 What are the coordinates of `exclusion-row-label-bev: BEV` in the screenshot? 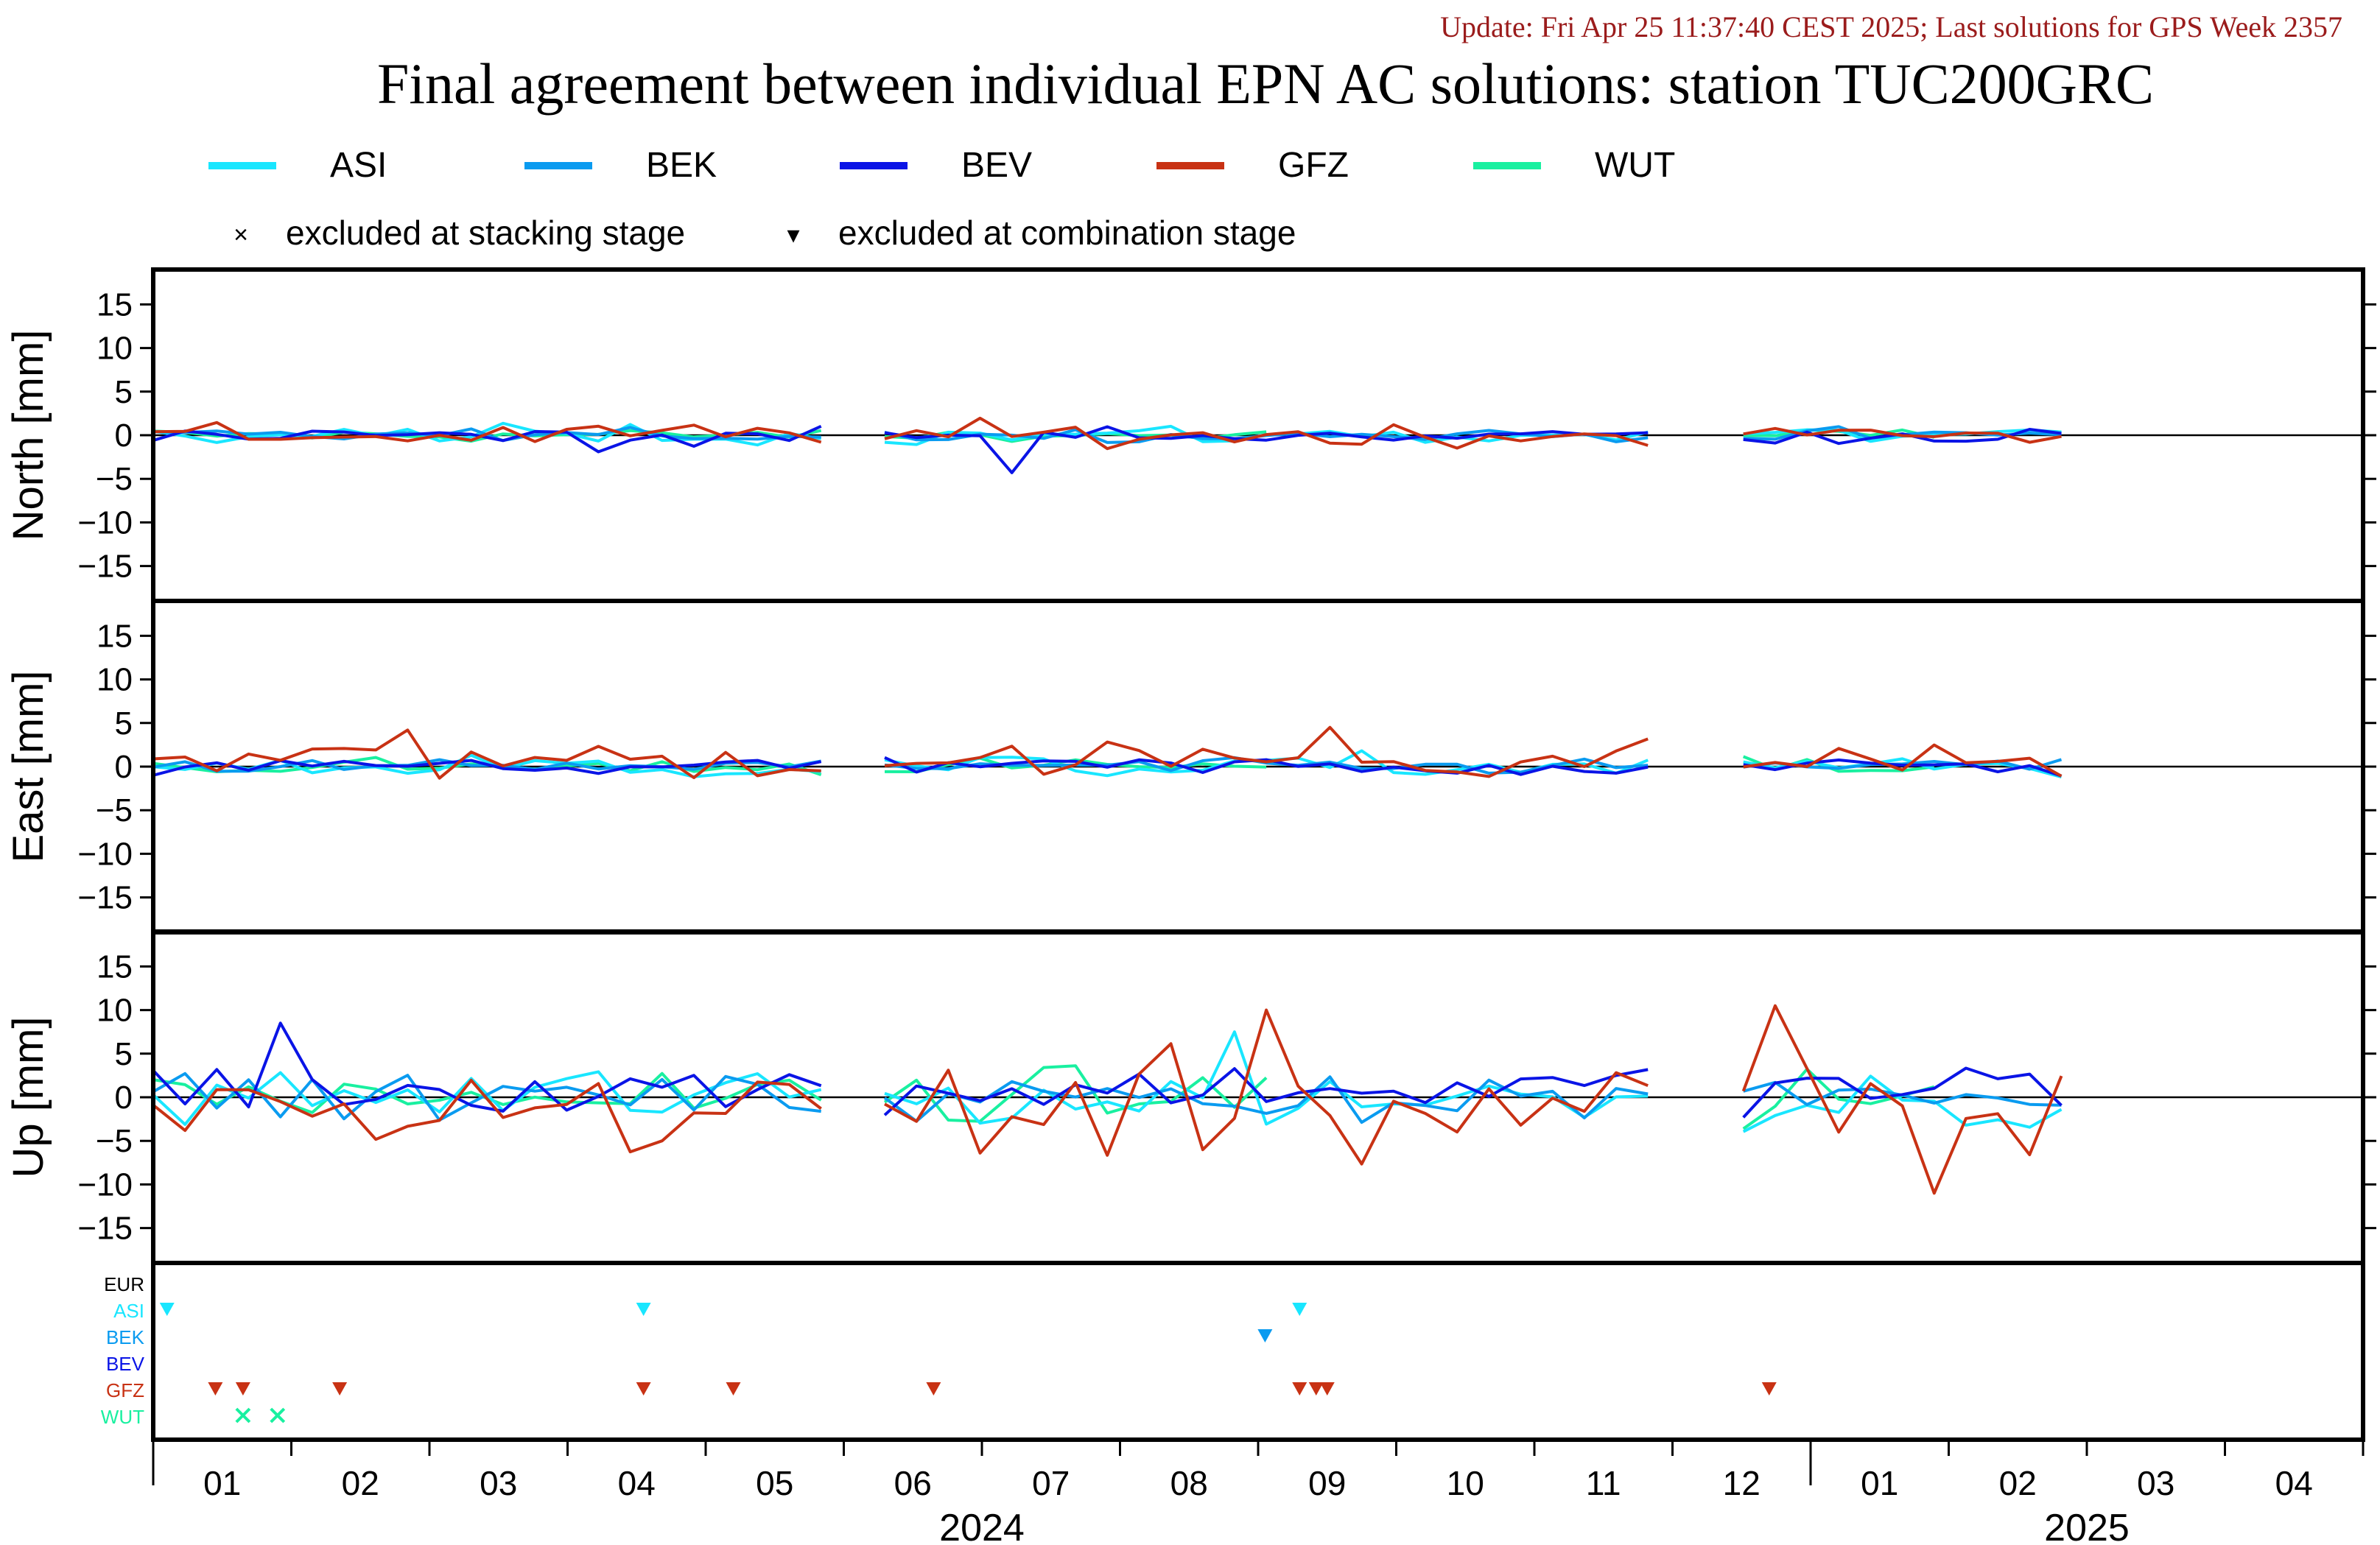 It's located at (125, 1364).